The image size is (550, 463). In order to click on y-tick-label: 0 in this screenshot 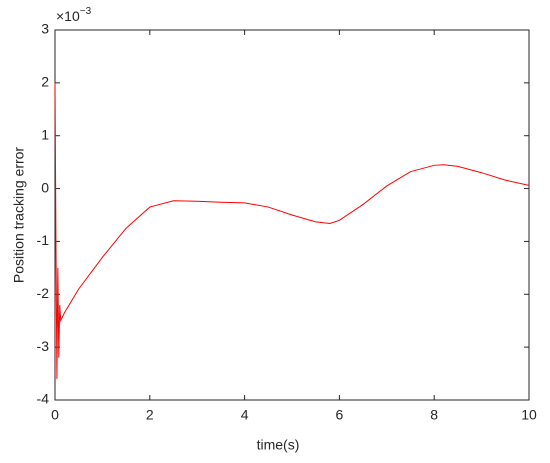, I will do `click(45, 187)`.